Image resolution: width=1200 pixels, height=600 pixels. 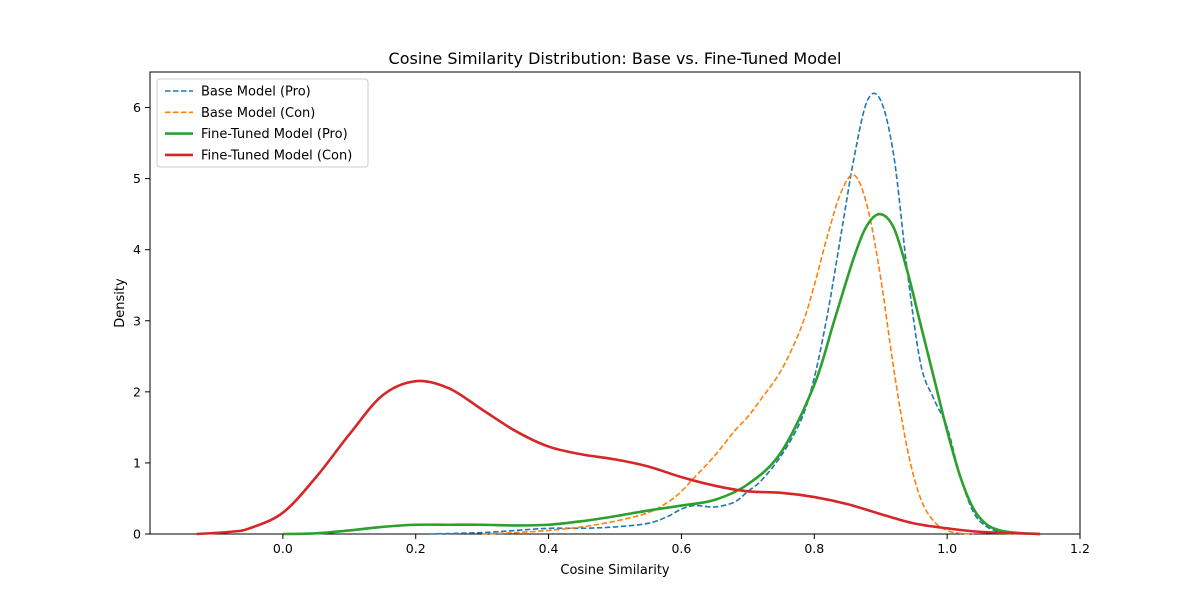 What do you see at coordinates (137, 107) in the screenshot?
I see `y-tick-label: 6` at bounding box center [137, 107].